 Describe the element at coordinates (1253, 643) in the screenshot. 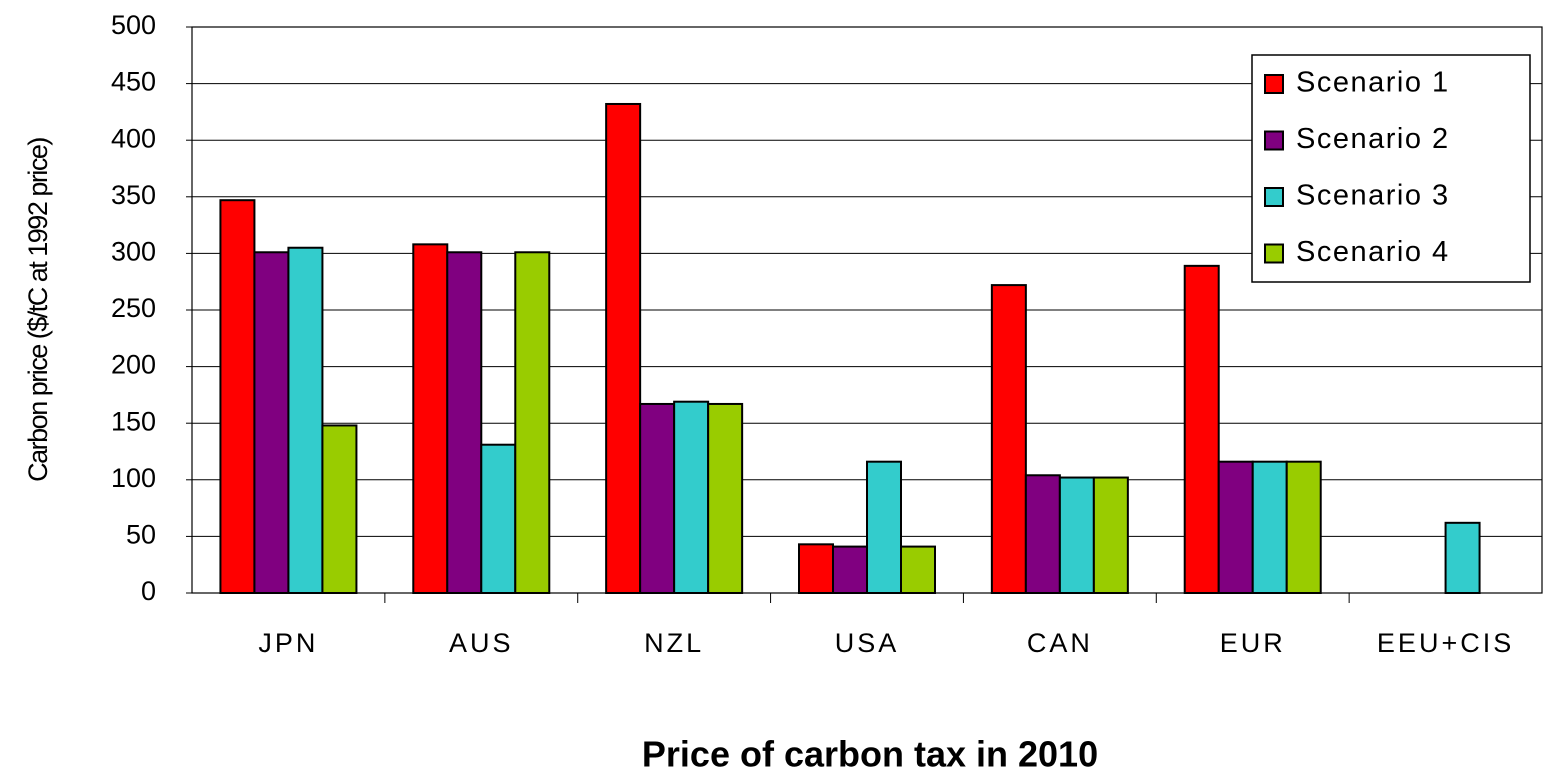

I see `x-tick-label: EUR` at that location.